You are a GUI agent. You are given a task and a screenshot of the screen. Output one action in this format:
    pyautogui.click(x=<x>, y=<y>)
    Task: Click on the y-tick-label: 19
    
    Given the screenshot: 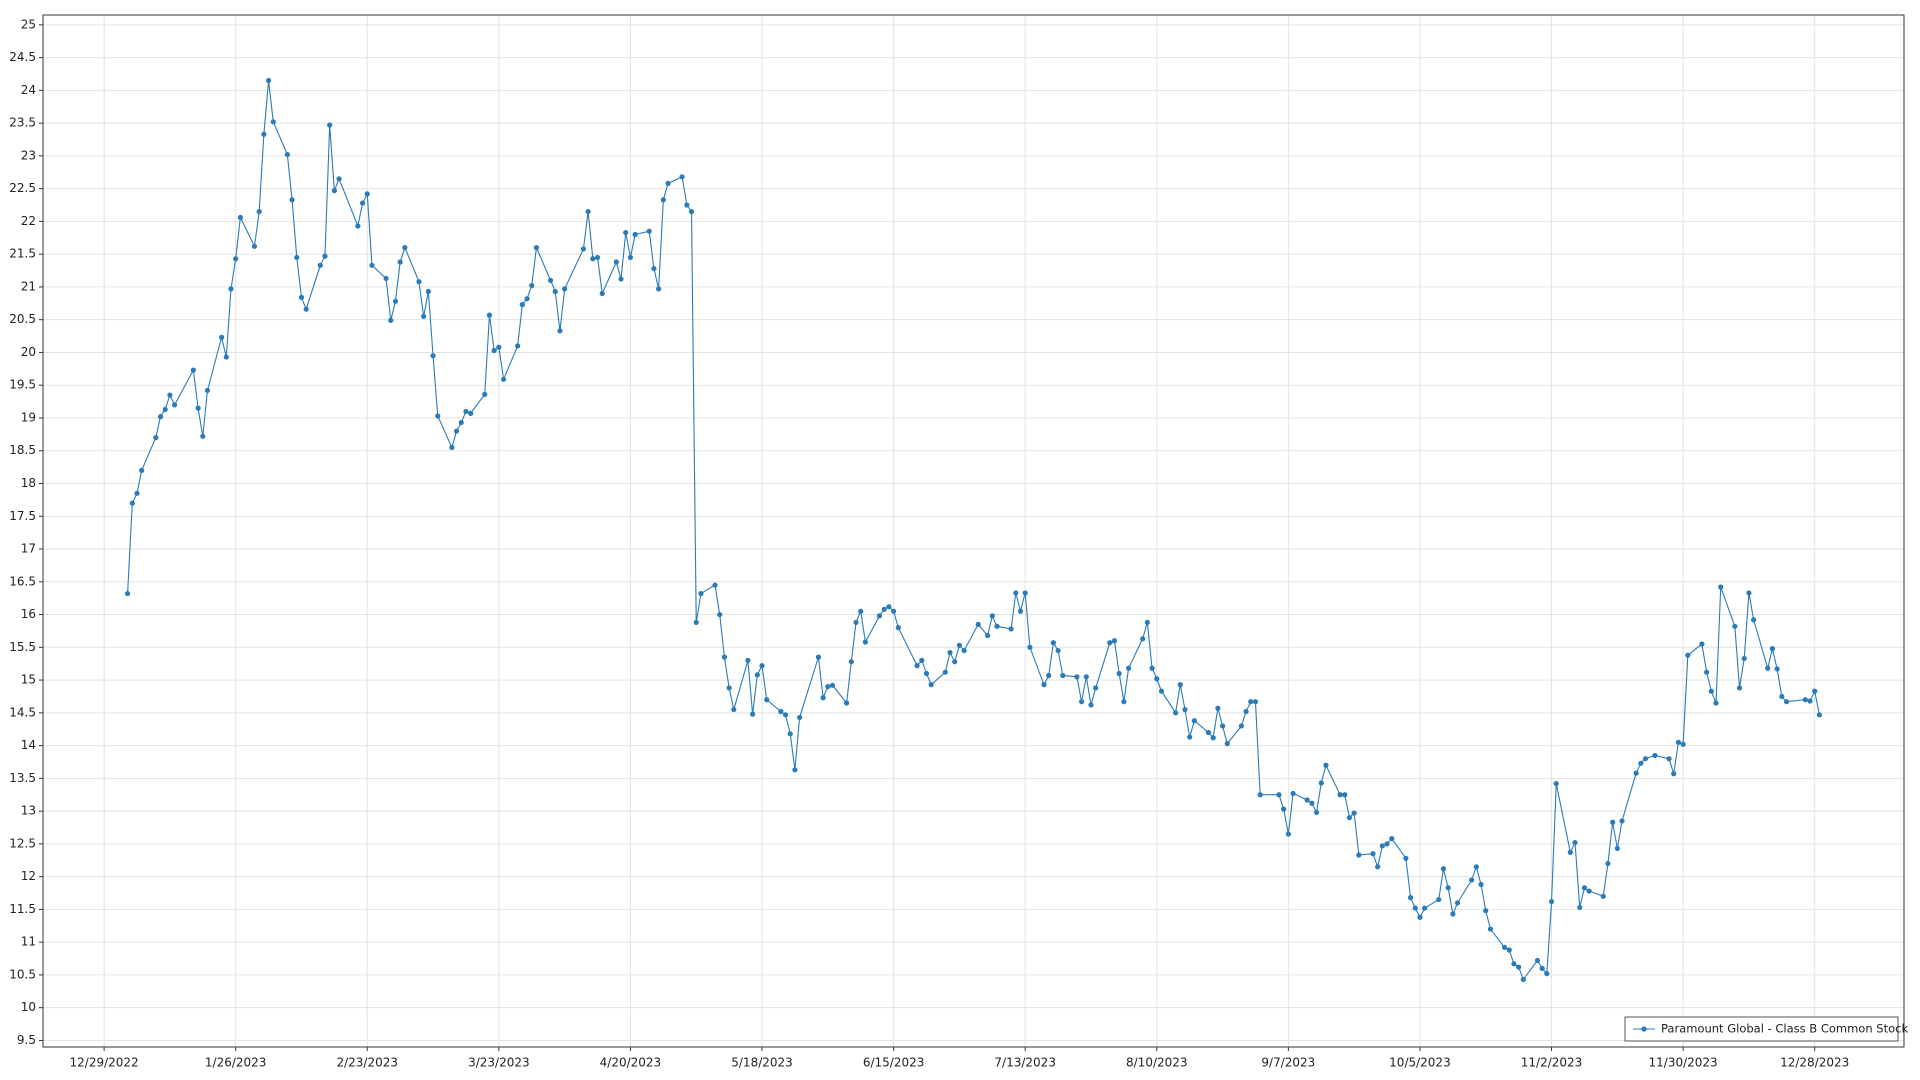 What is the action you would take?
    pyautogui.click(x=28, y=417)
    